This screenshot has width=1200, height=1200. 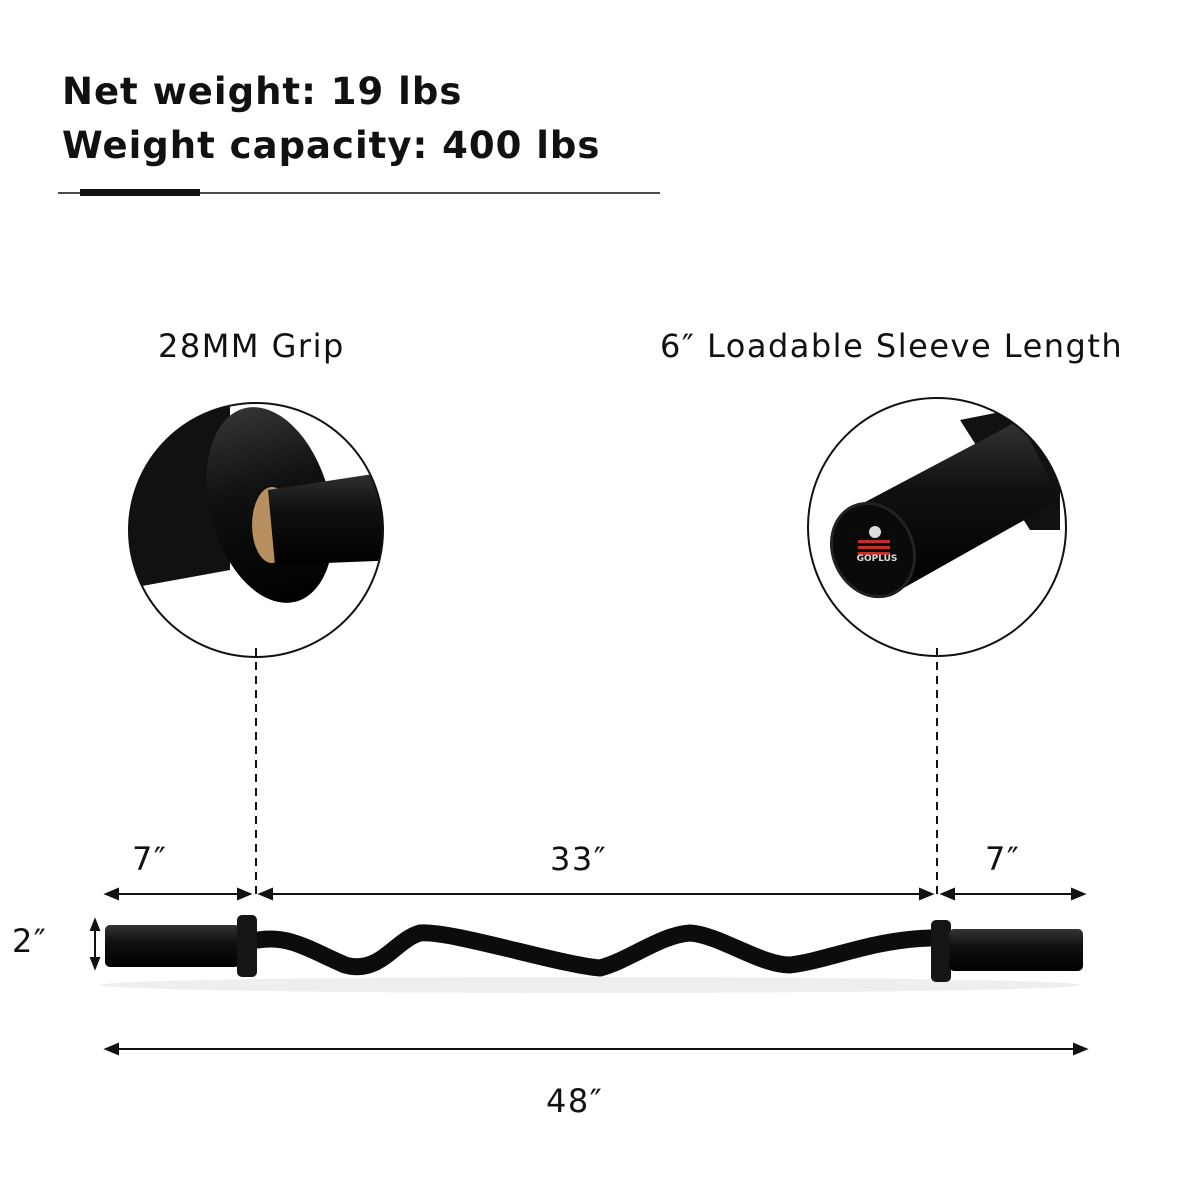 I want to click on grip-callout-circle, so click(x=256, y=530).